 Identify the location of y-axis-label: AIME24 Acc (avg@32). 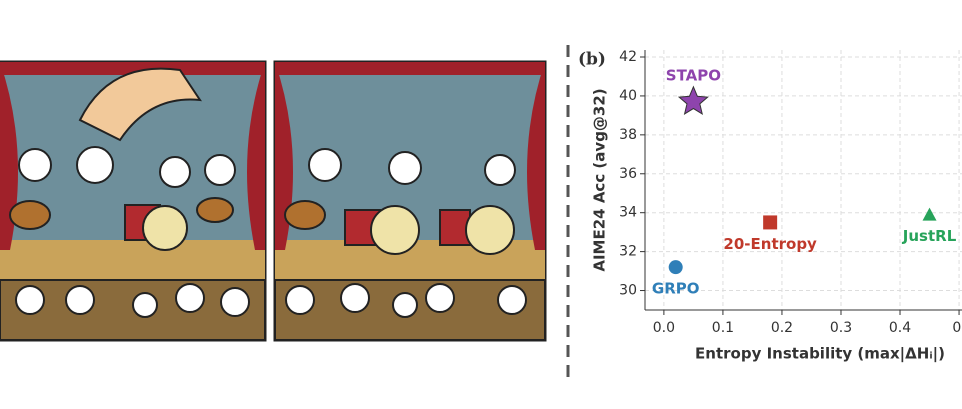
(600, 179).